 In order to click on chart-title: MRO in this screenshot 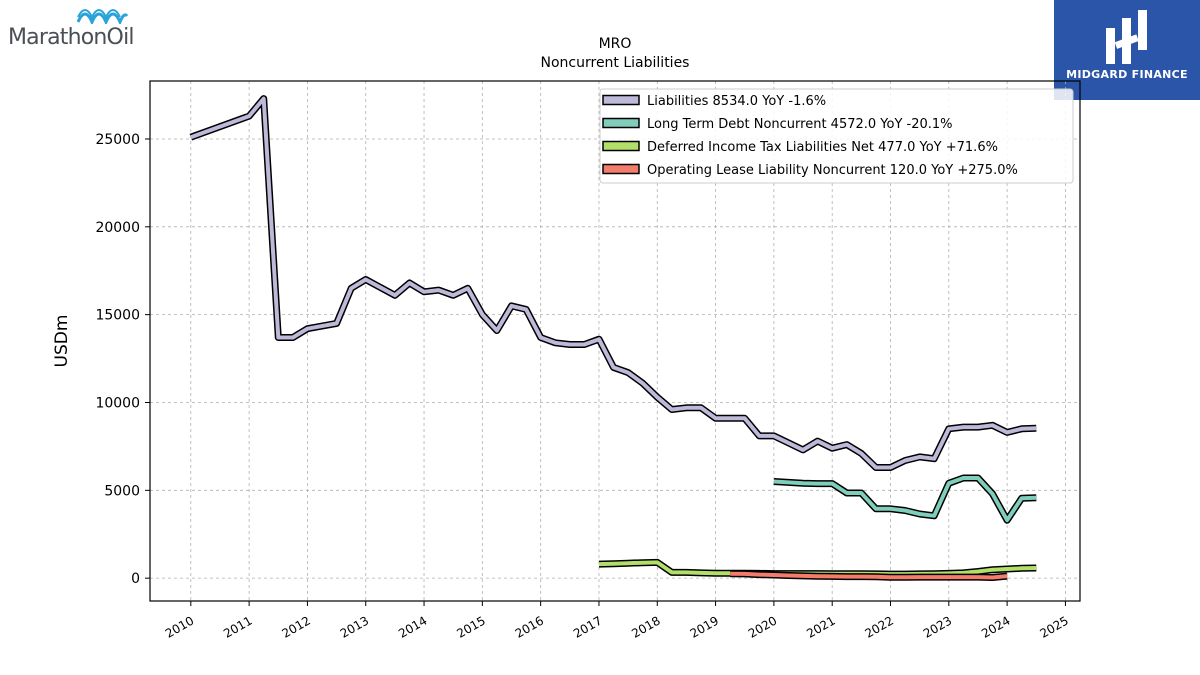, I will do `click(615, 44)`.